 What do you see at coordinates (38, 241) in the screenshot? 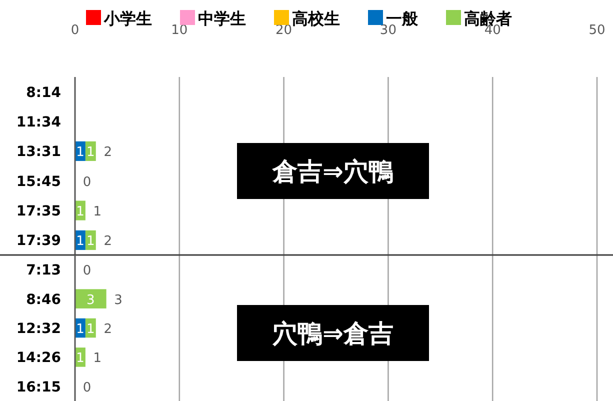
I see `y-tick-label: 17:39` at bounding box center [38, 241].